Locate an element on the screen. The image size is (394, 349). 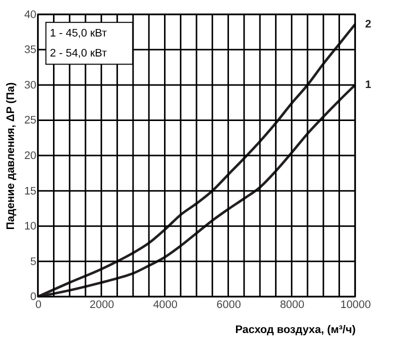
y-tick-label: 25 is located at coordinates (30, 120).